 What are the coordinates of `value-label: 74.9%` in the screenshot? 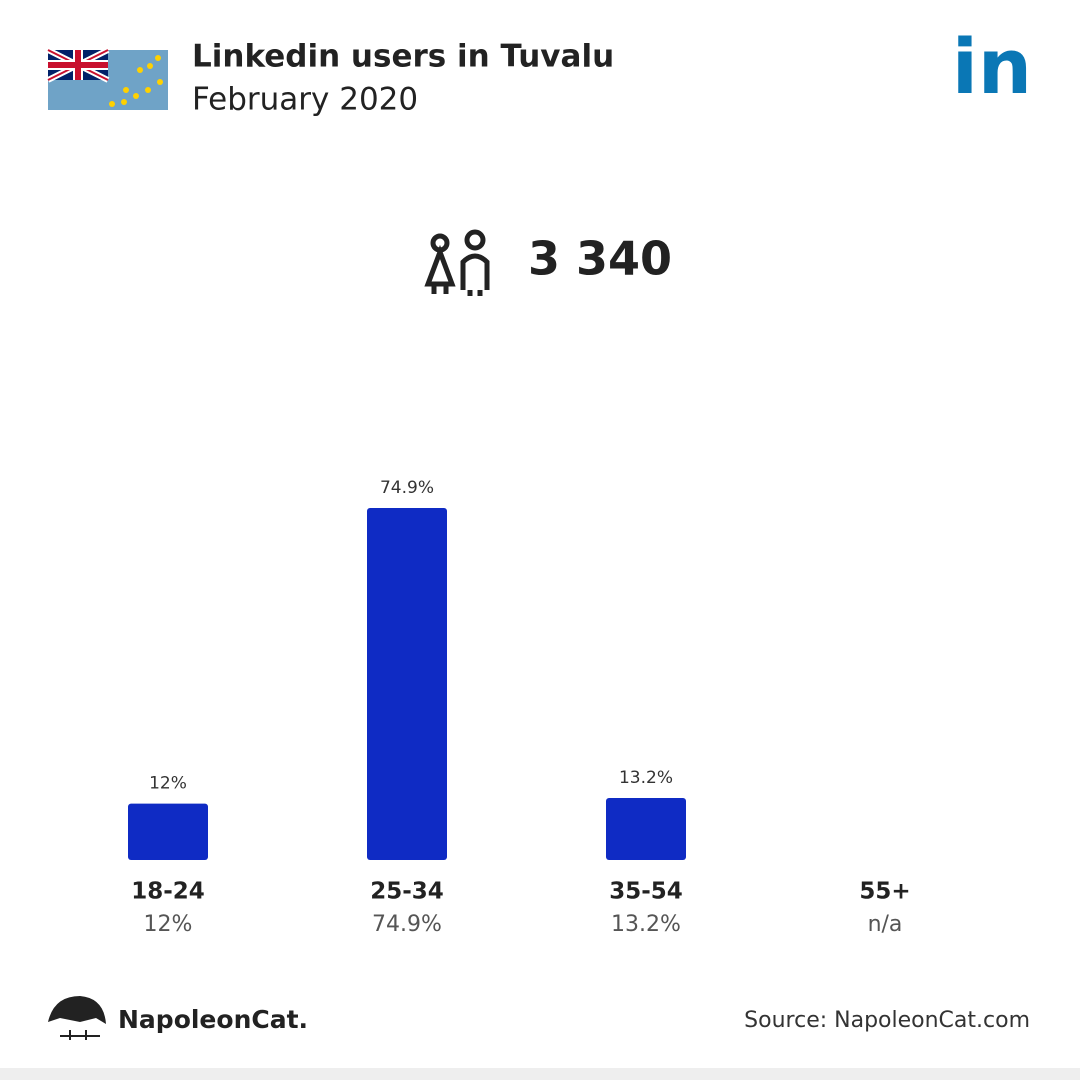 It's located at (407, 924).